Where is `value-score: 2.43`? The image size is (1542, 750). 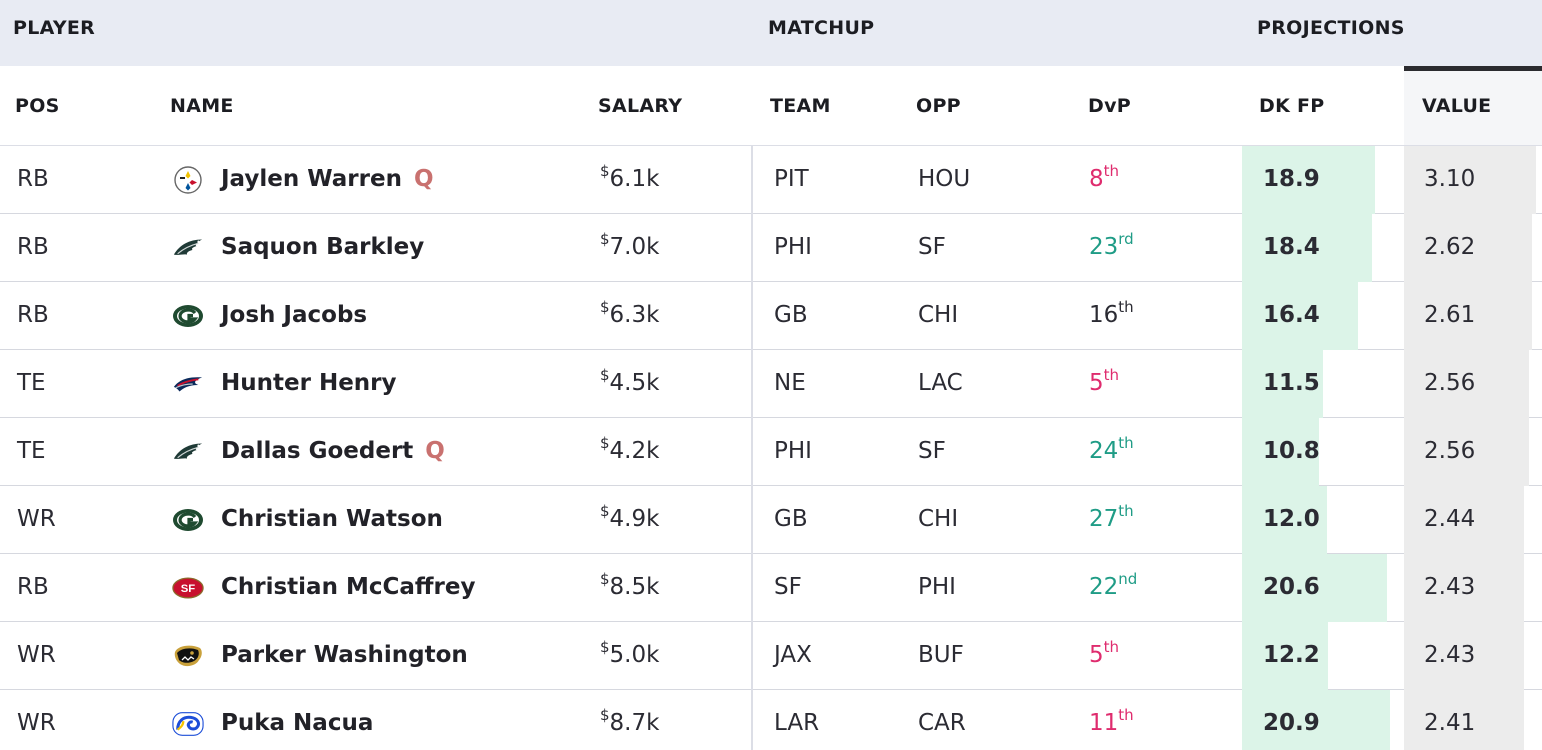 value-score: 2.43 is located at coordinates (1450, 587).